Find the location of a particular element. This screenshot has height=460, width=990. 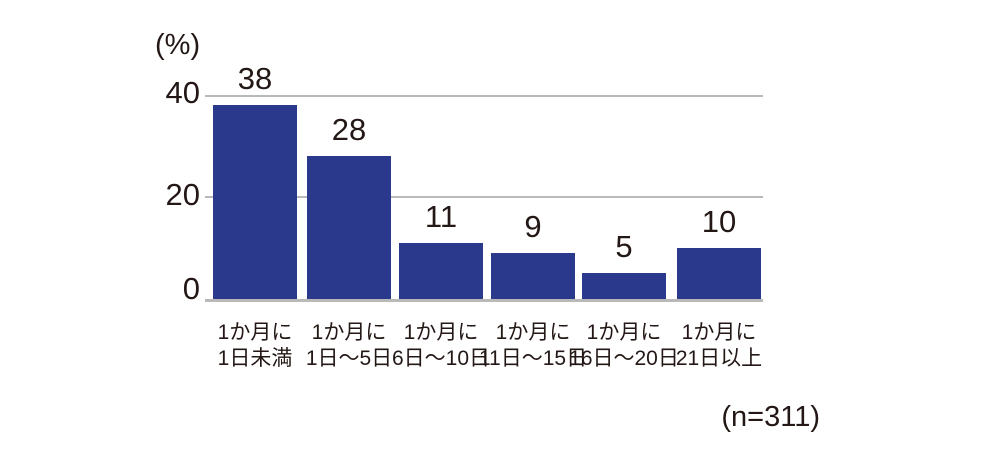

x-tick-label-line: 21日以上 is located at coordinates (719, 358).